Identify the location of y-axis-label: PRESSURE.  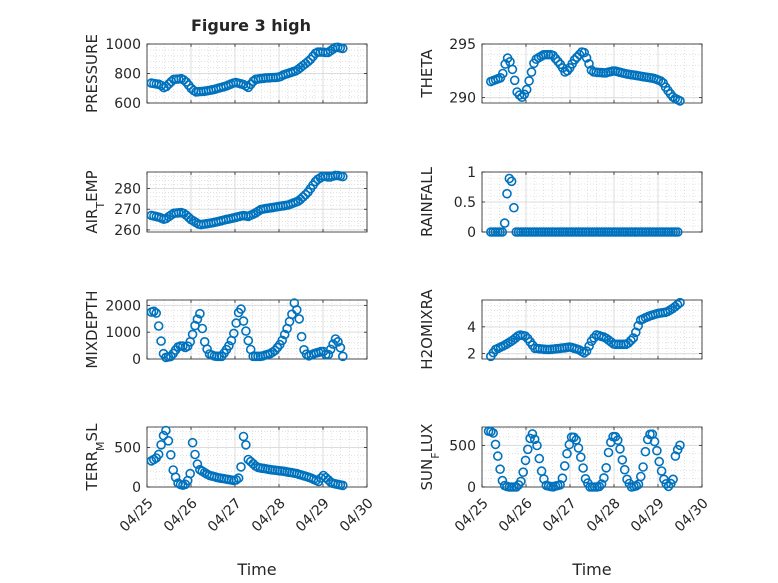
(92, 73).